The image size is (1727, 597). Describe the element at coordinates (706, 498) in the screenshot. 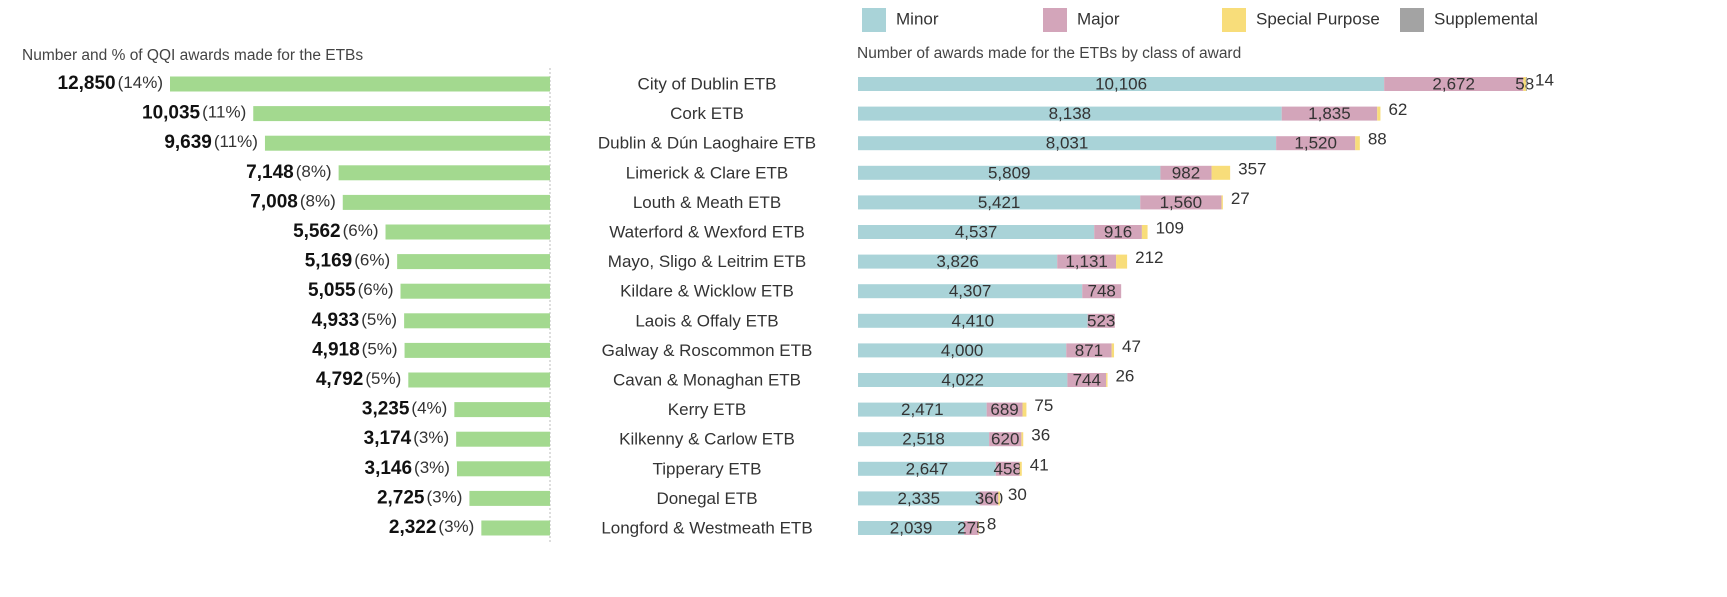

I see `category-label: Donegal ETB` at that location.